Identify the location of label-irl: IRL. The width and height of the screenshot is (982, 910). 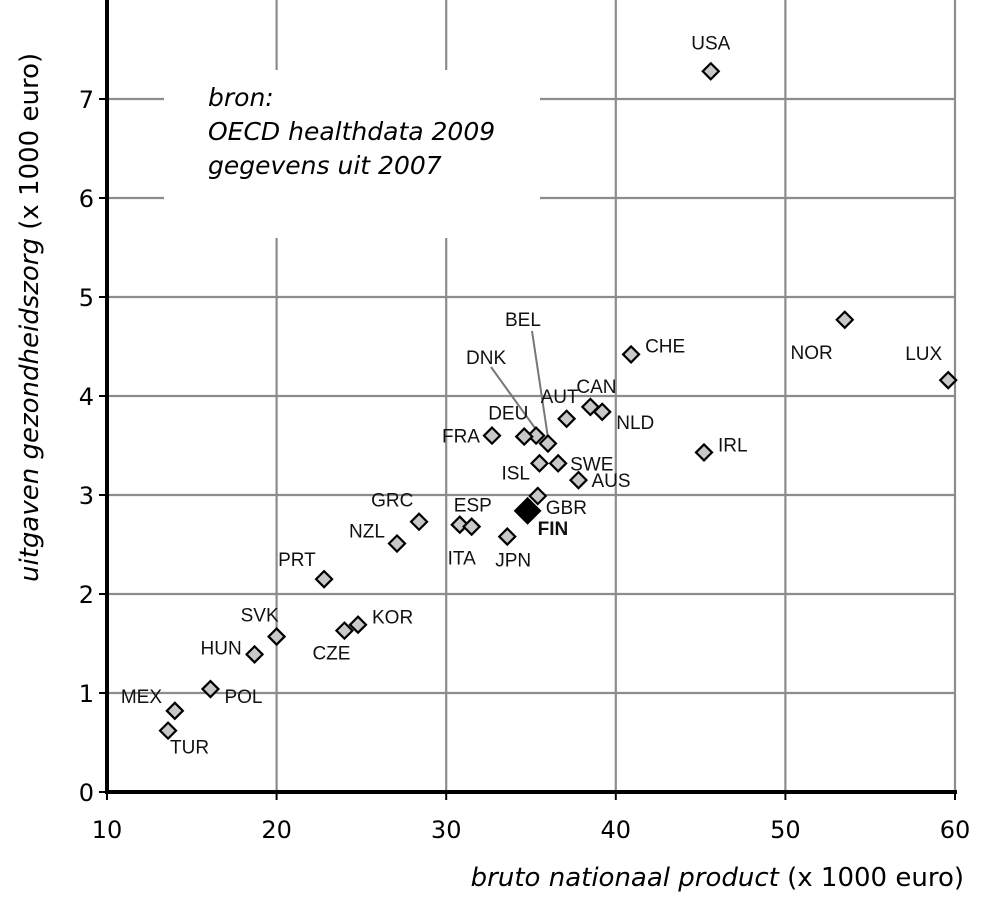
(733, 445).